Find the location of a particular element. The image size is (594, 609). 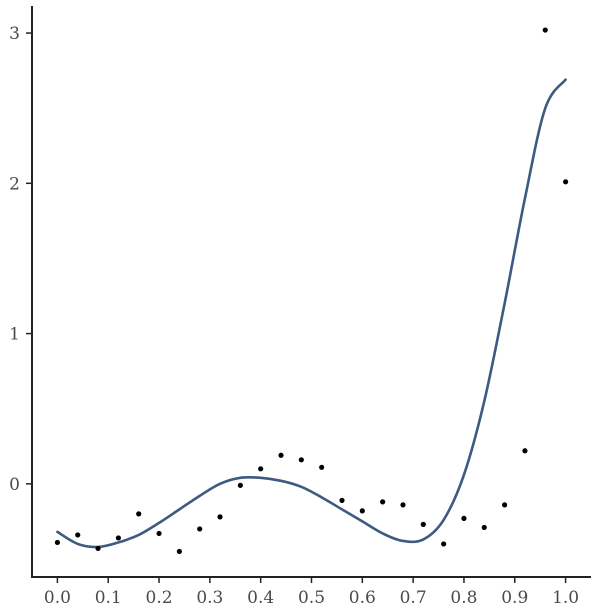

x-tick-label: 0.6 is located at coordinates (362, 598).